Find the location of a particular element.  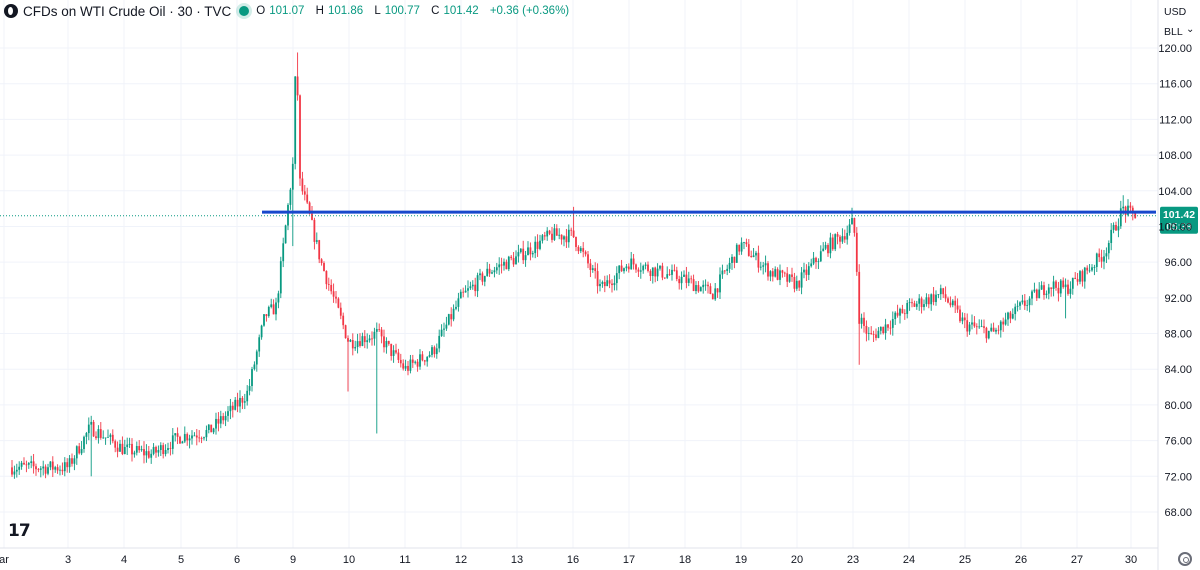

y-tick-label: 96.00 is located at coordinates (1178, 263).